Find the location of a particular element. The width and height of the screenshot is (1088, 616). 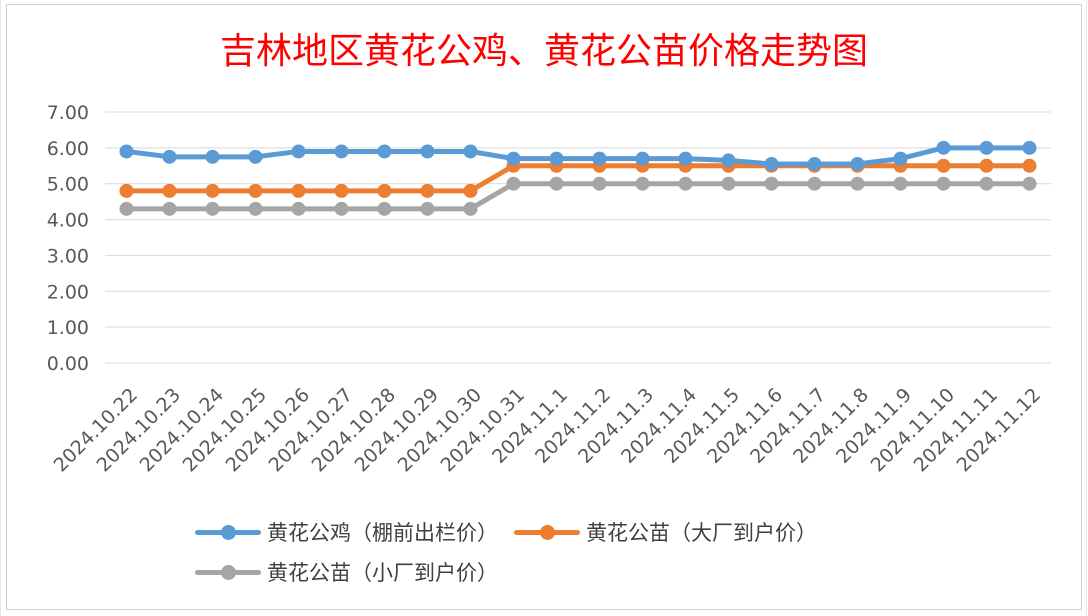

y-tick-label: 7.00 is located at coordinates (68, 113).